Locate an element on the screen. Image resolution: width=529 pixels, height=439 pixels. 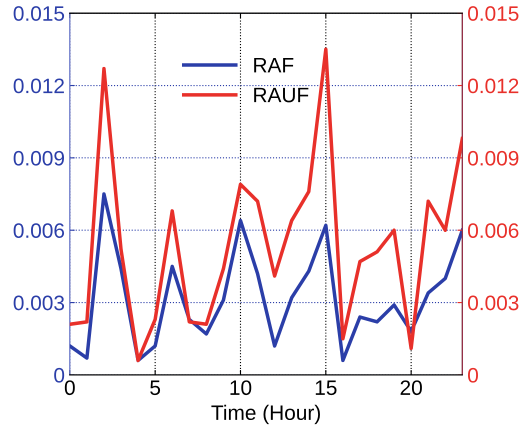
x-tick-label: 0 is located at coordinates (69, 388).